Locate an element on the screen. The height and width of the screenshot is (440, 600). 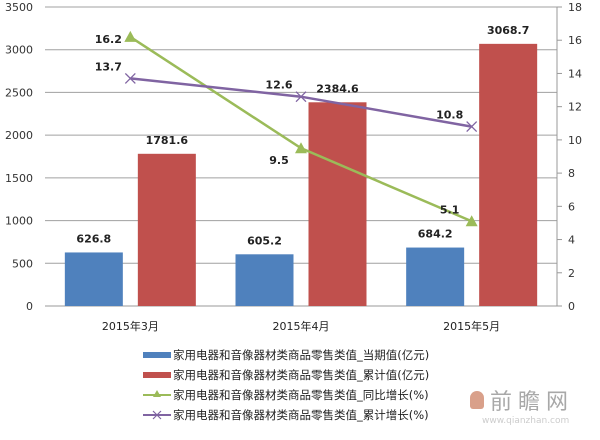
legend-item-yoy: 家用电器和音像器材类商品零售类值_同比增长(%) is located at coordinates (286, 395).